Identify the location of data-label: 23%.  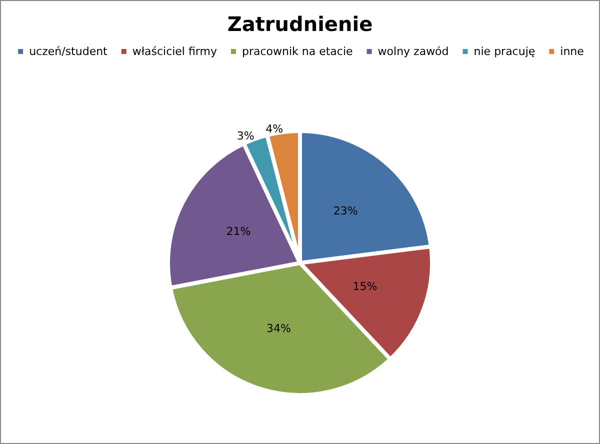
(345, 211).